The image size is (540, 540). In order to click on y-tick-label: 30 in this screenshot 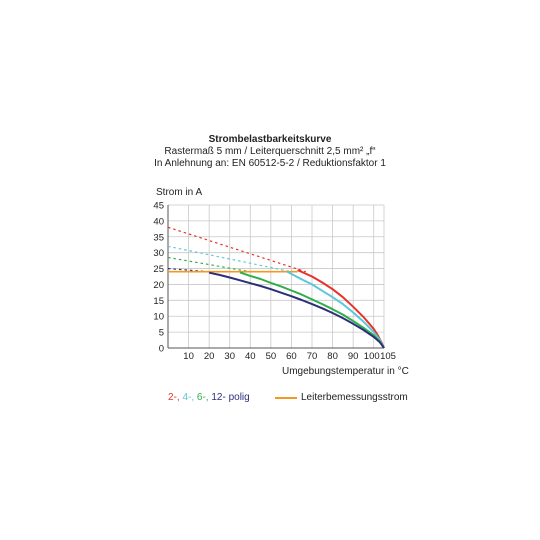, I will do `click(158, 253)`.